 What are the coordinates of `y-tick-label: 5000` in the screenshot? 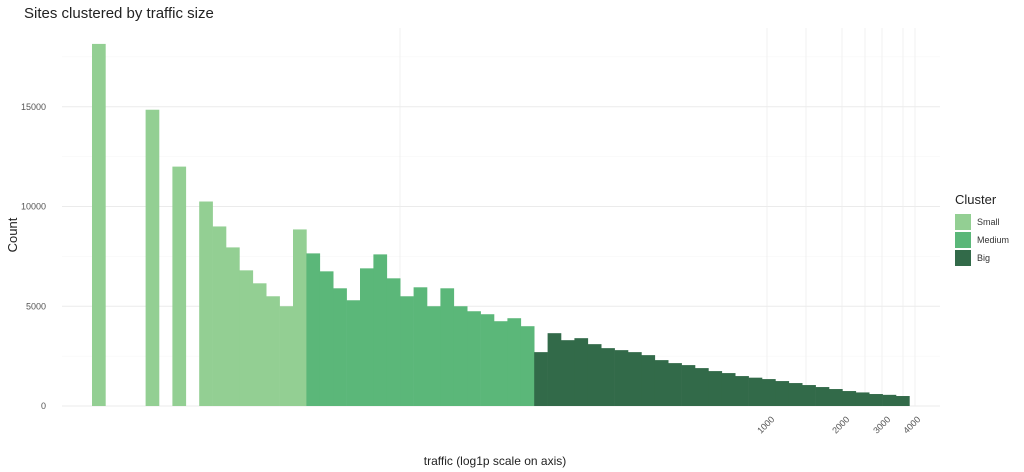 It's located at (36, 306).